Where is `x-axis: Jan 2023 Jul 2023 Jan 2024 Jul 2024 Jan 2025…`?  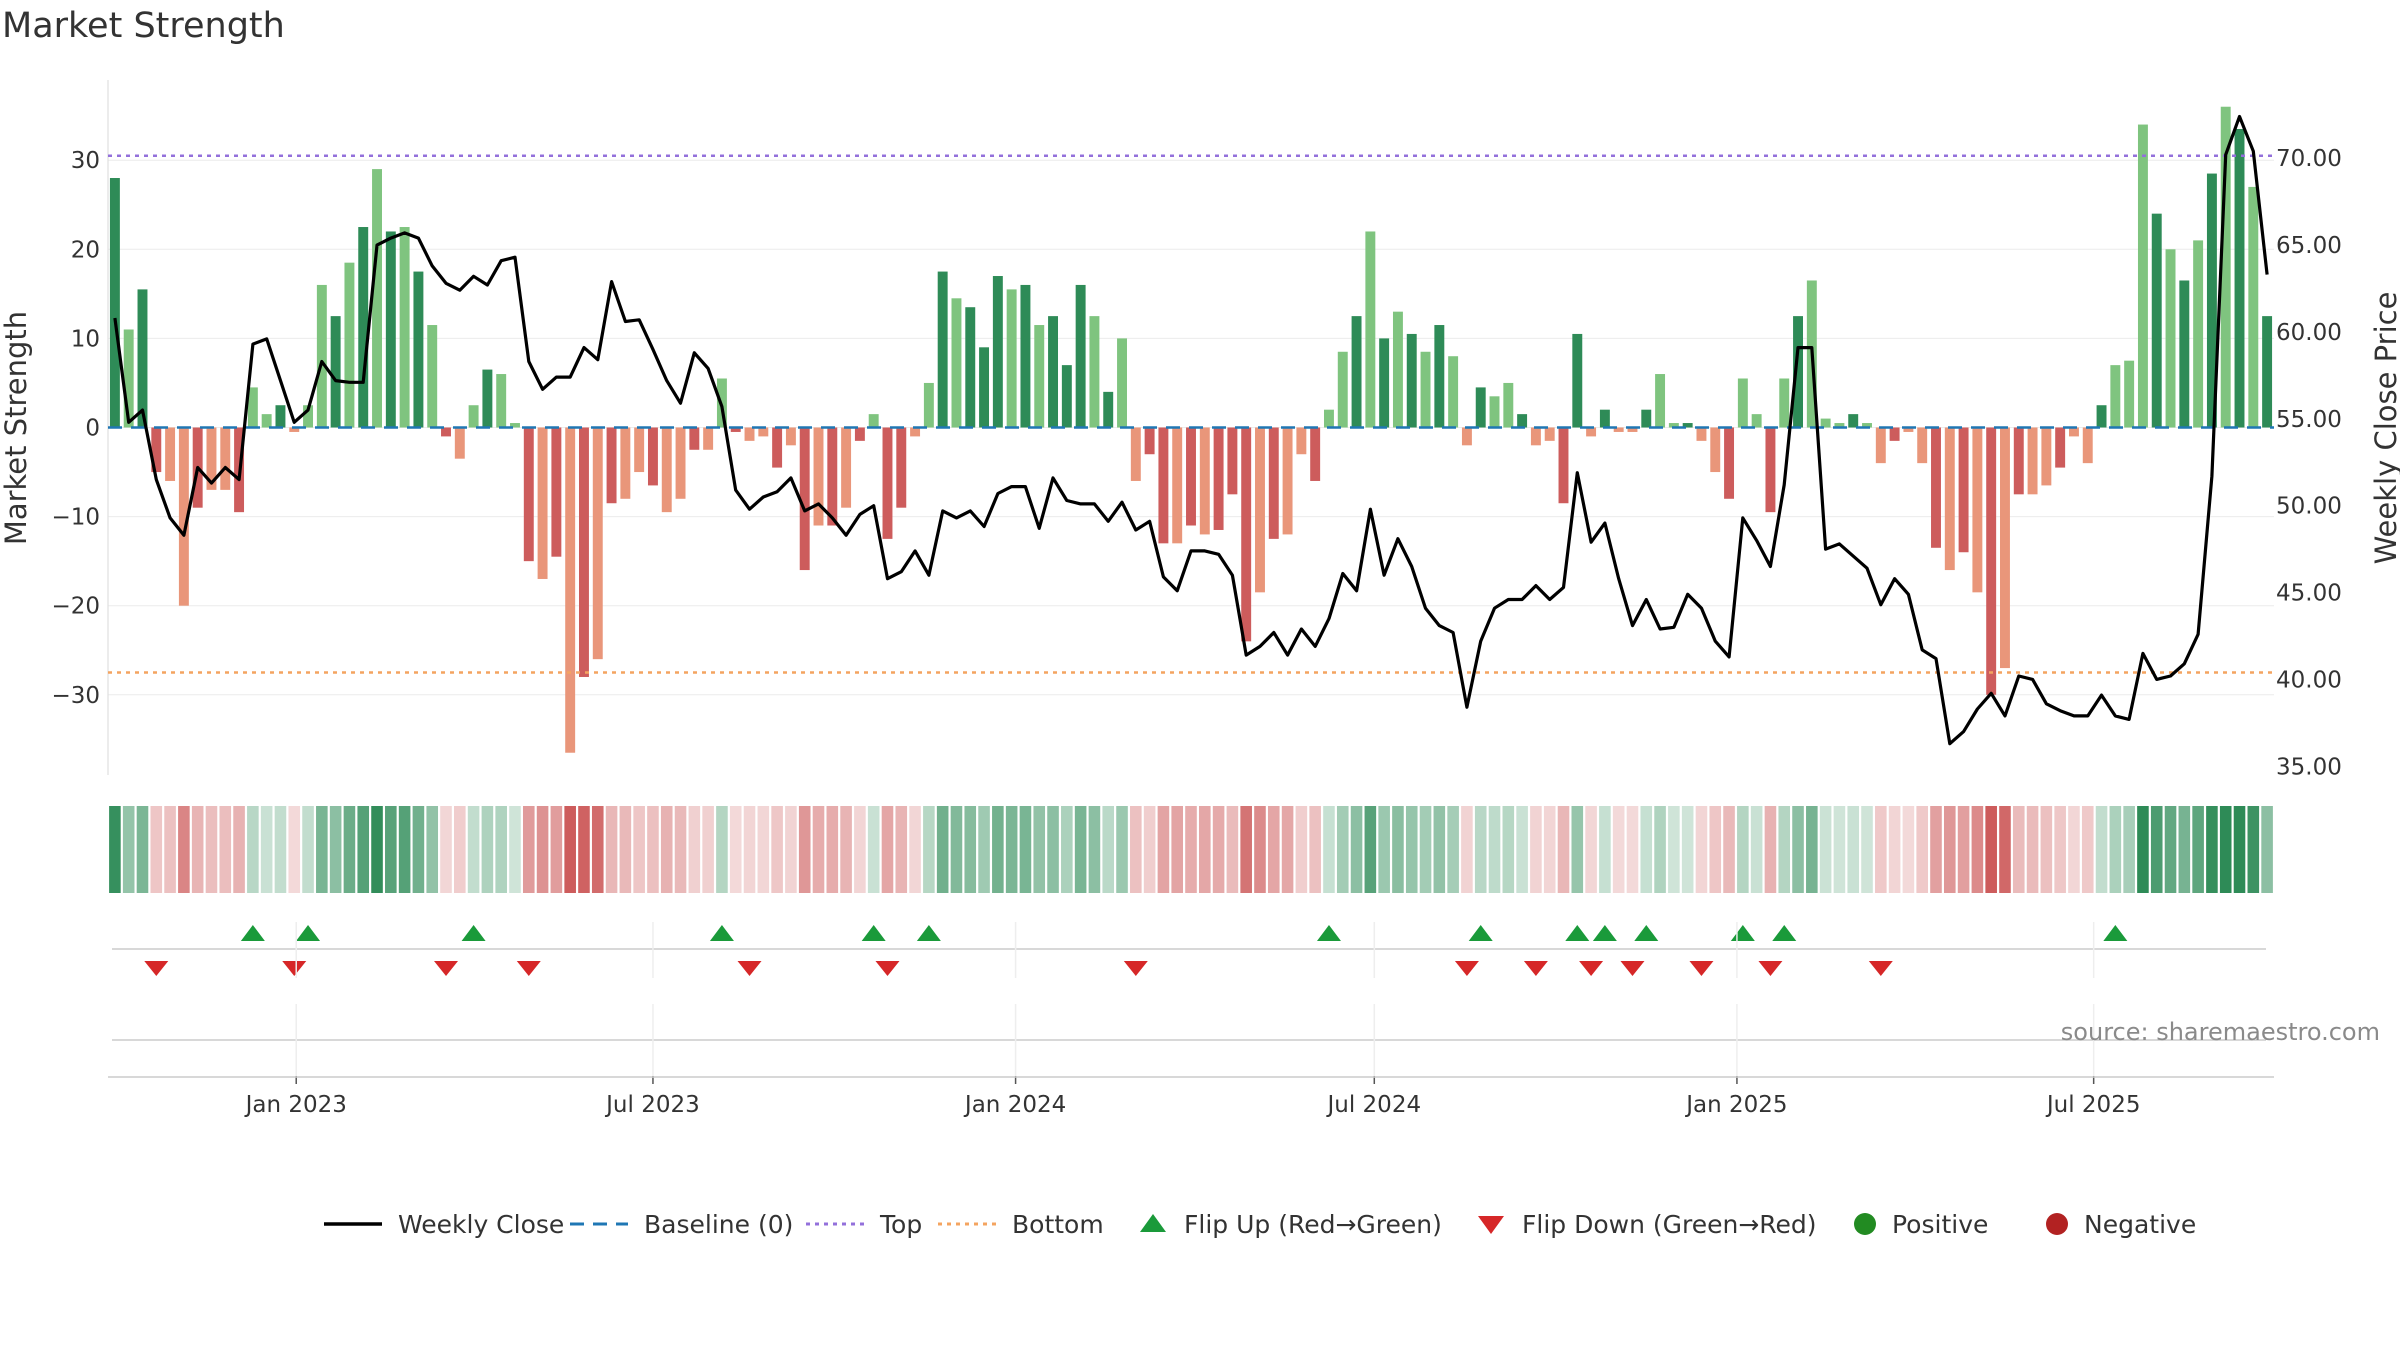 x-axis: Jan 2023 Jul 2023 Jan 2024 Jul 2024 Jan 2025… is located at coordinates (1191, 1020).